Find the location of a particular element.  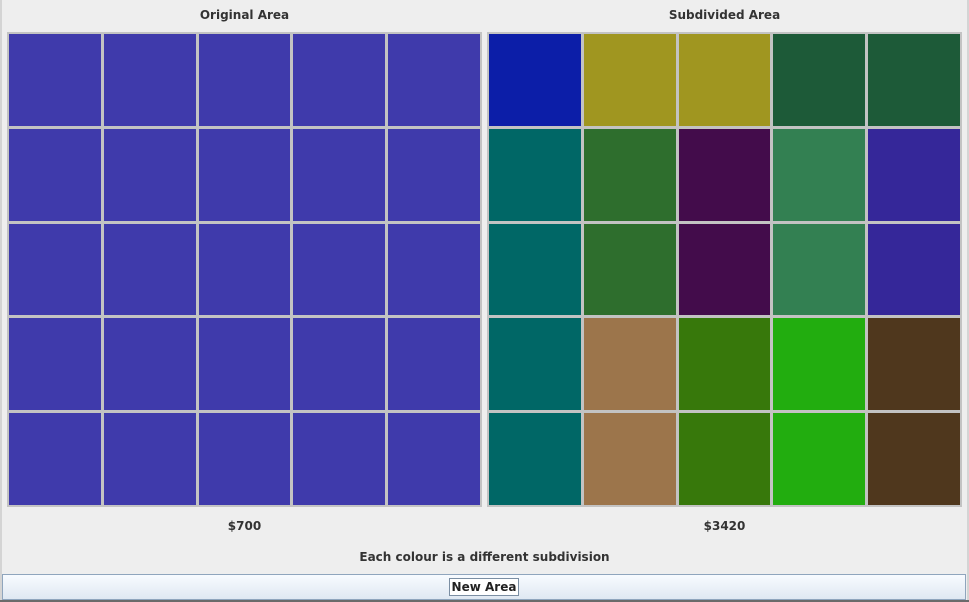

new-area-button: New Area is located at coordinates (484, 587).